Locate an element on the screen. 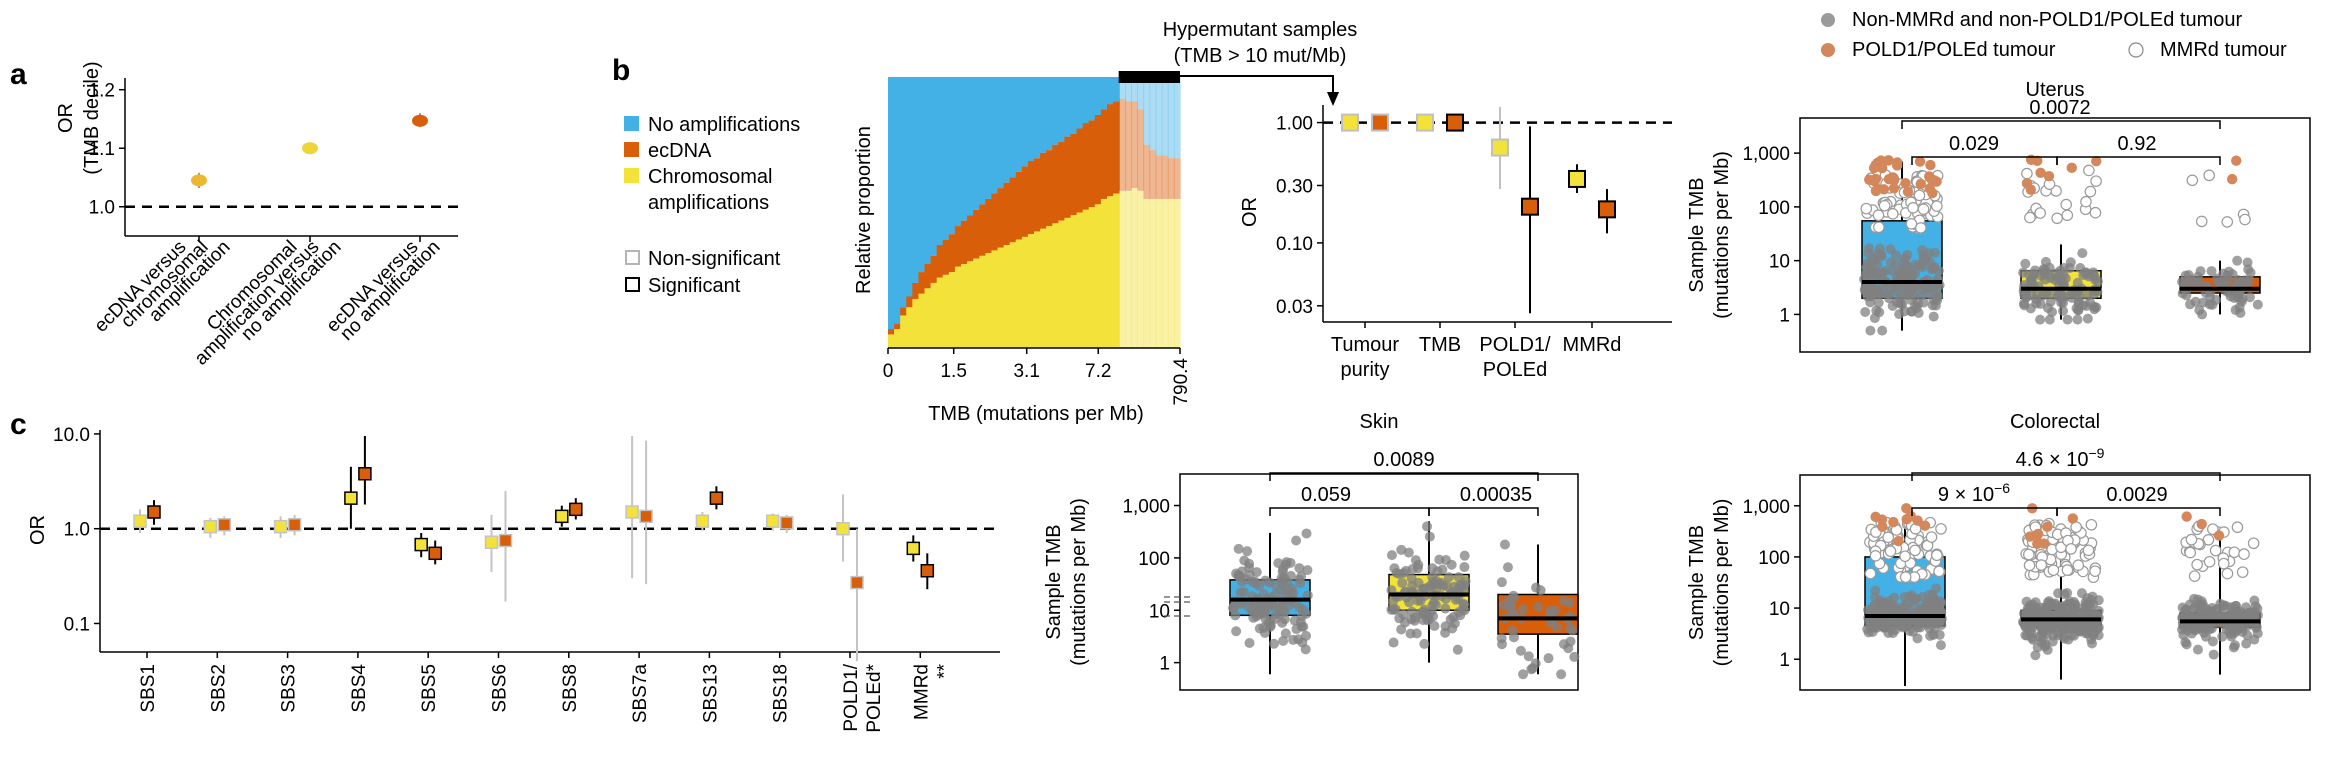  y-tick-label: 1.0 is located at coordinates (102, 208).